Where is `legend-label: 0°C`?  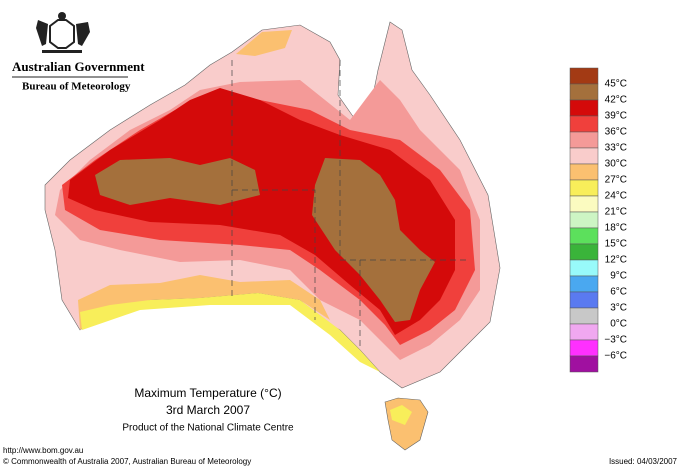
legend-label: 0°C is located at coordinates (618, 324).